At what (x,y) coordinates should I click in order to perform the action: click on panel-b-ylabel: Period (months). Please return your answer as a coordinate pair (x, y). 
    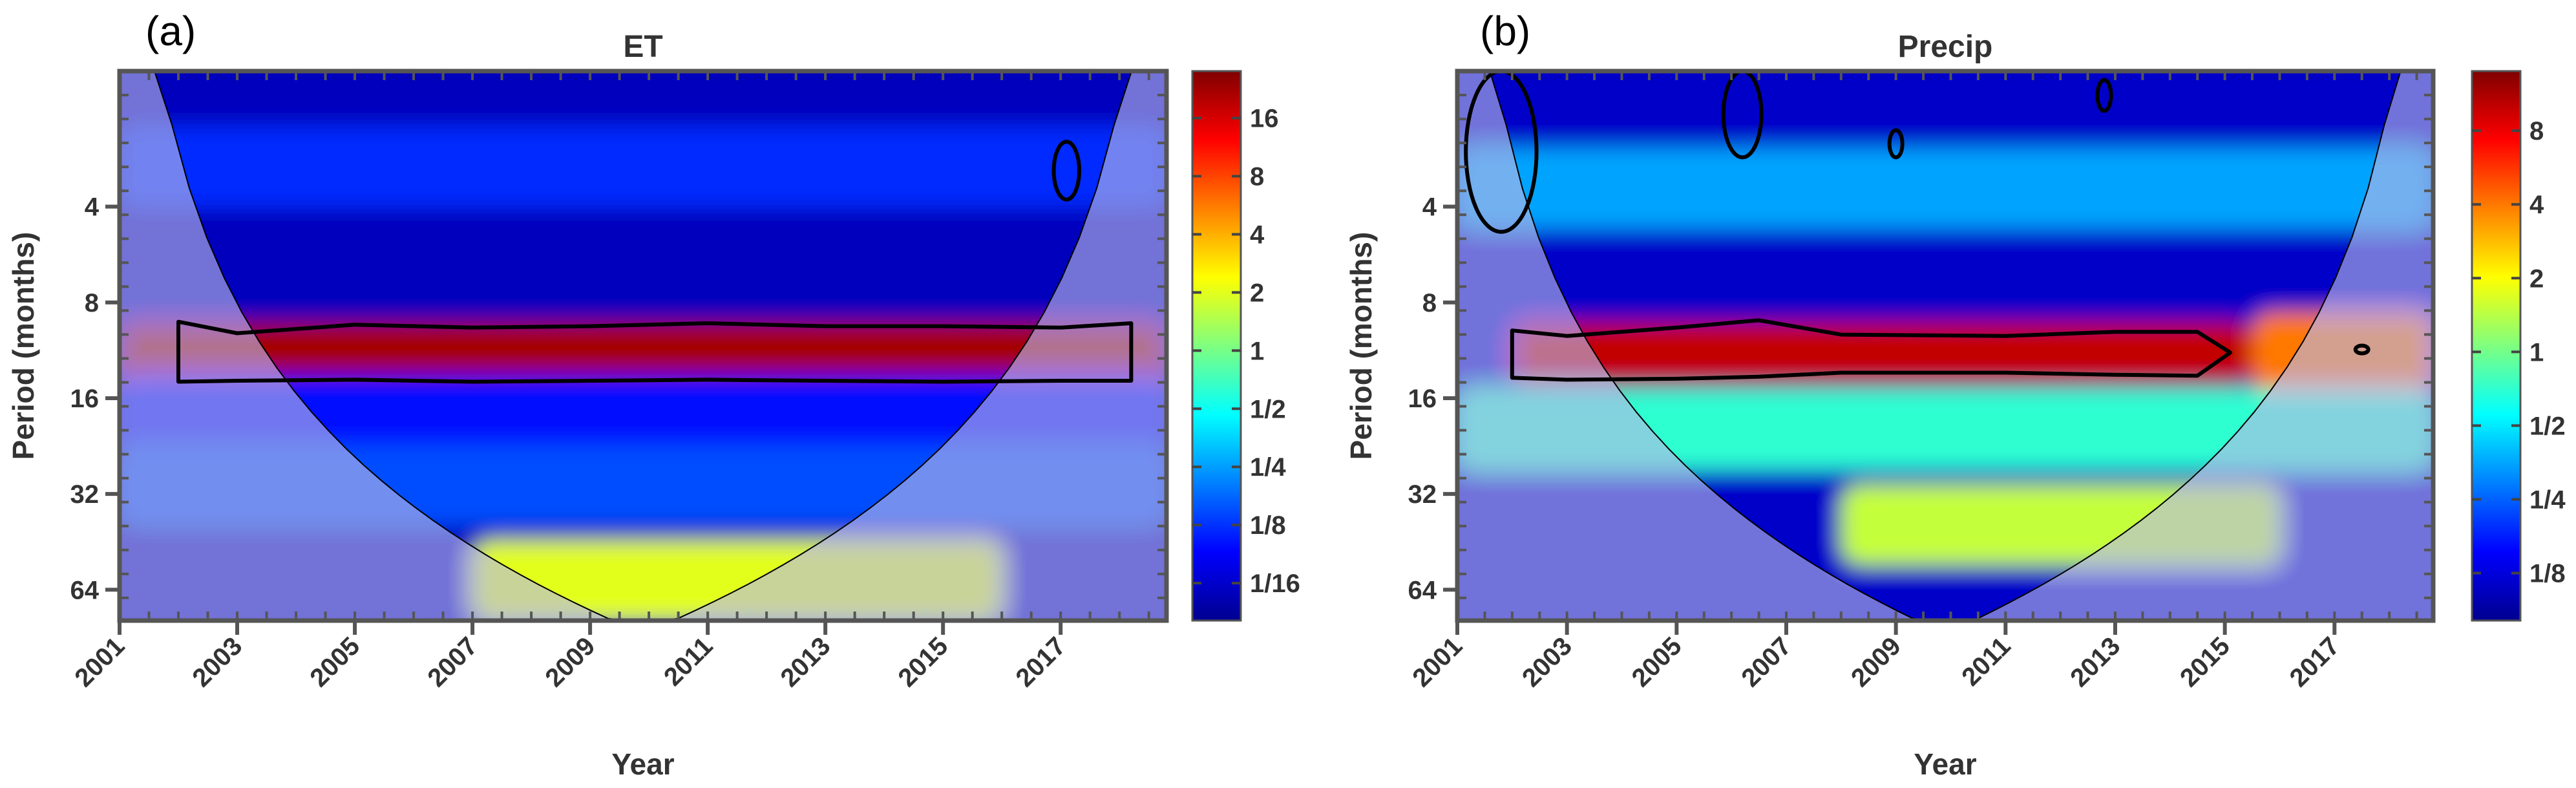
    Looking at the image, I should click on (1361, 346).